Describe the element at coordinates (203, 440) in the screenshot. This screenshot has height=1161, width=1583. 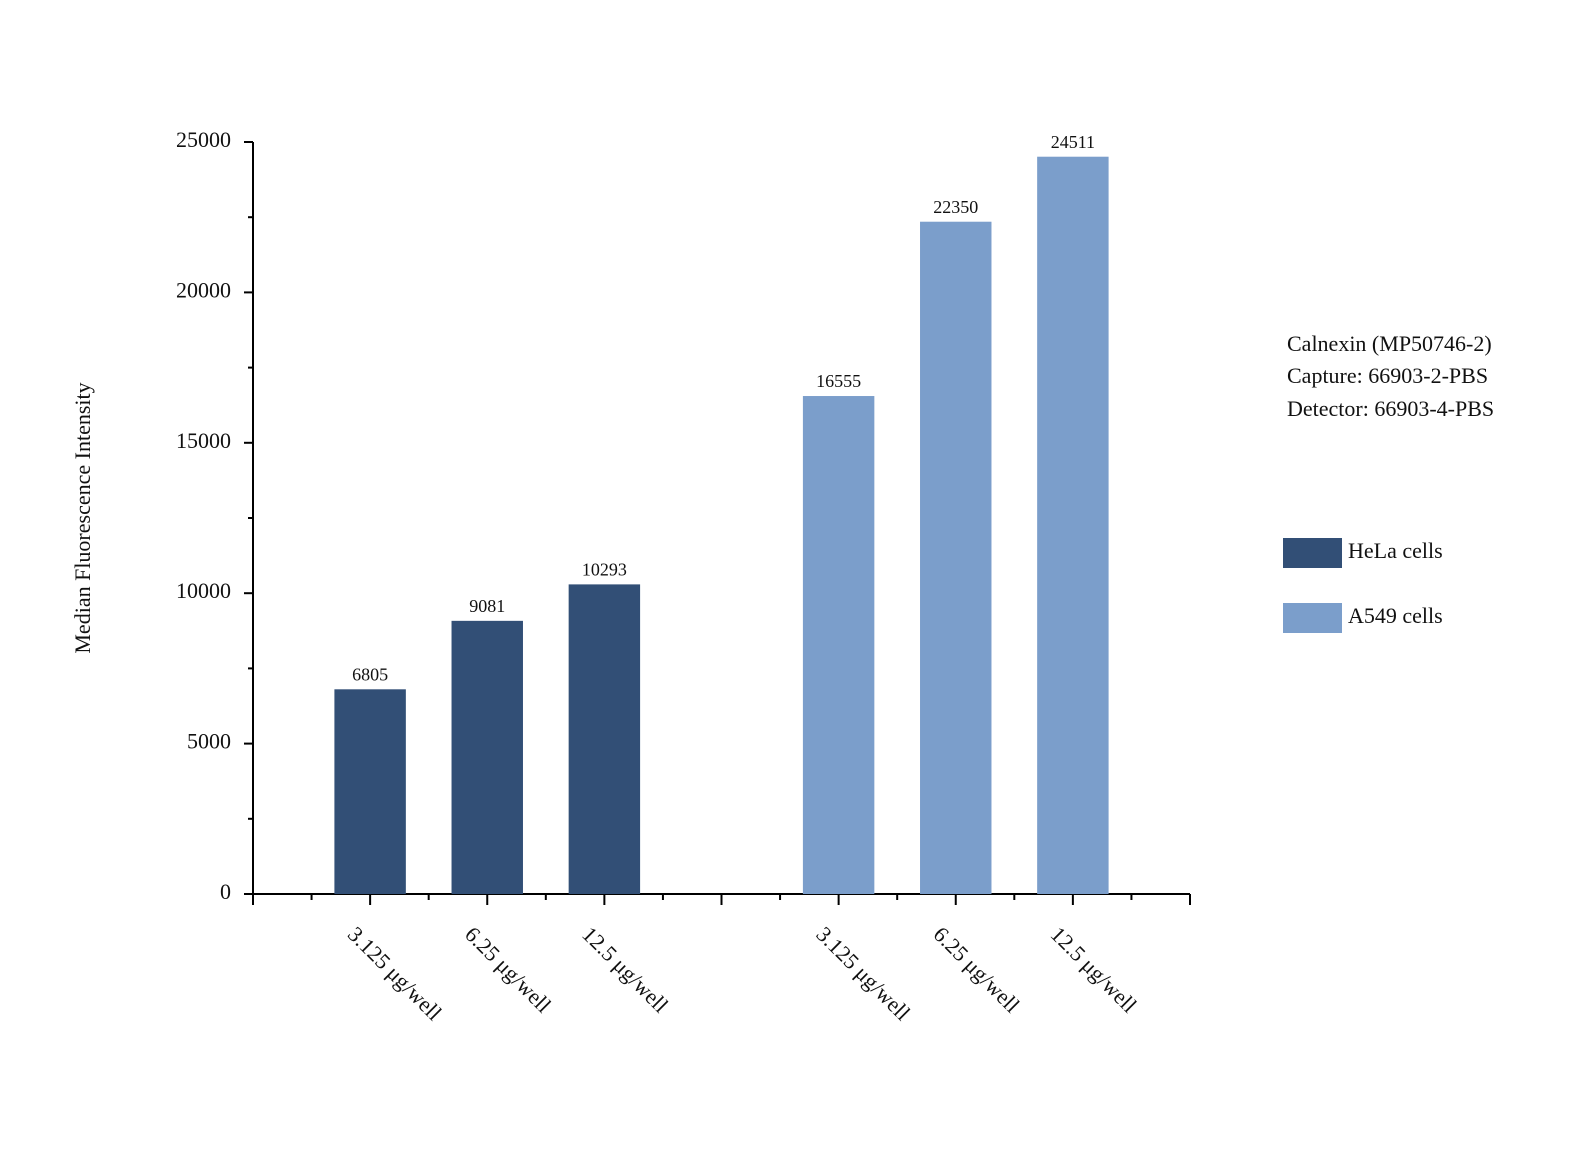
I see `y-tick-label: 15000` at that location.